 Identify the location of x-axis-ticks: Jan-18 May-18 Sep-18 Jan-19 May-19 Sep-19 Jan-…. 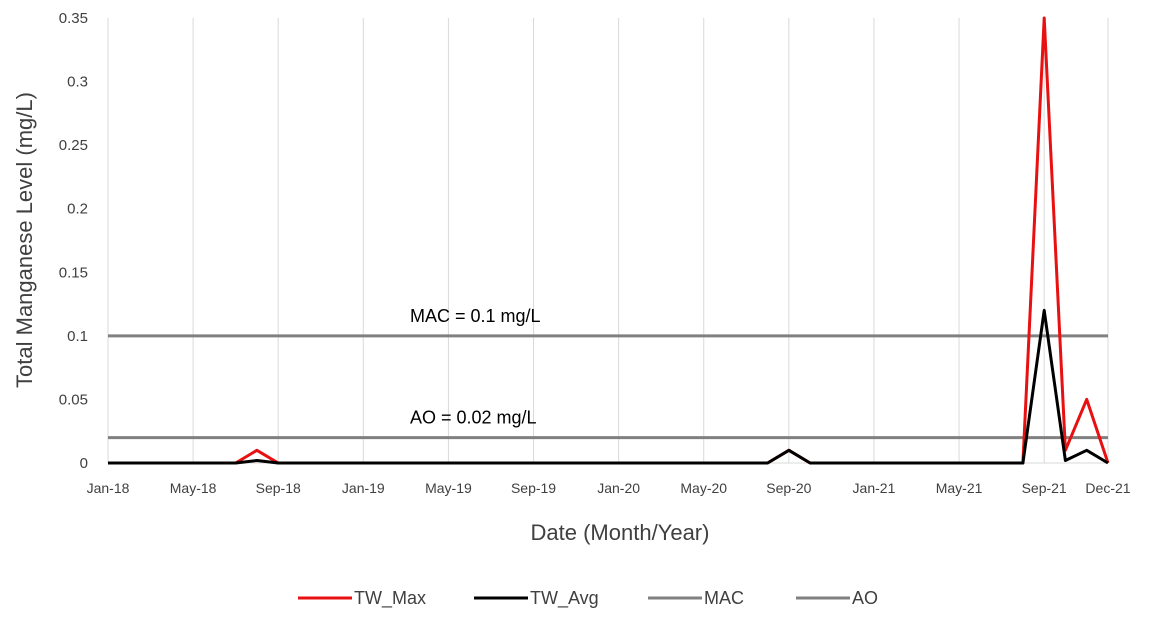
(609, 488).